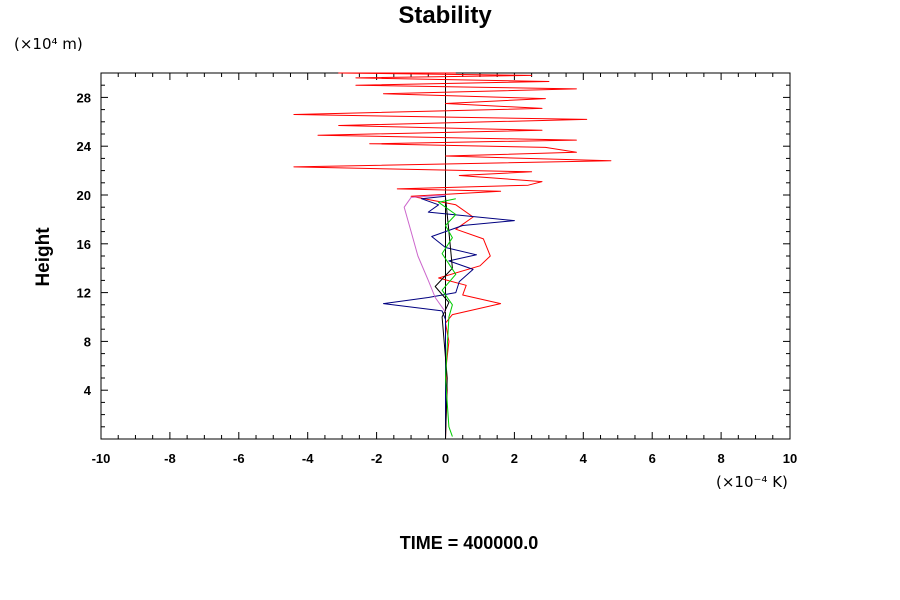  Describe the element at coordinates (84, 244) in the screenshot. I see `y-tick-label: 16` at that location.